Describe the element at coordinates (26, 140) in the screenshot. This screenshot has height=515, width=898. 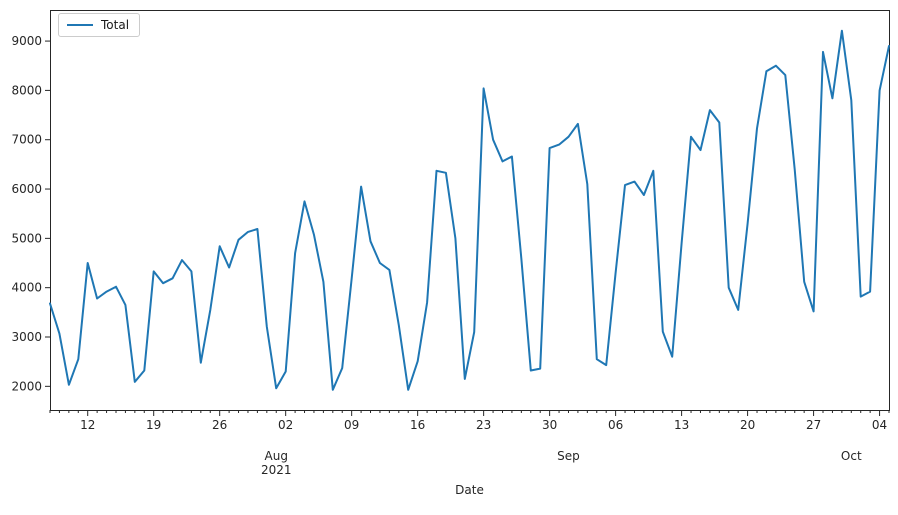
I see `y-tick-label: 7000` at that location.